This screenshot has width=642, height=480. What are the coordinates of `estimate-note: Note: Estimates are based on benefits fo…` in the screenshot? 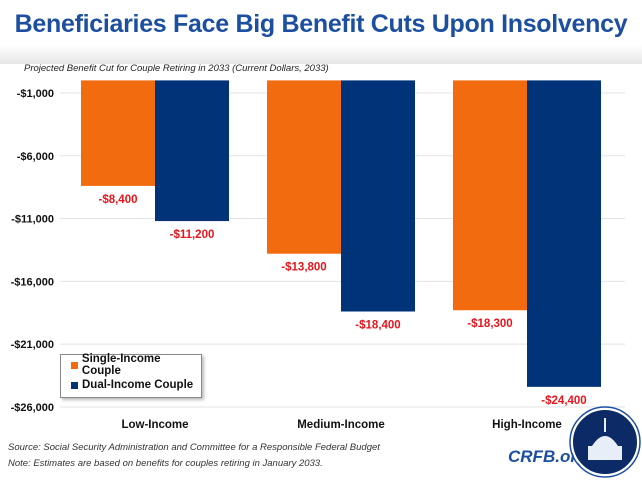 It's located at (165, 463).